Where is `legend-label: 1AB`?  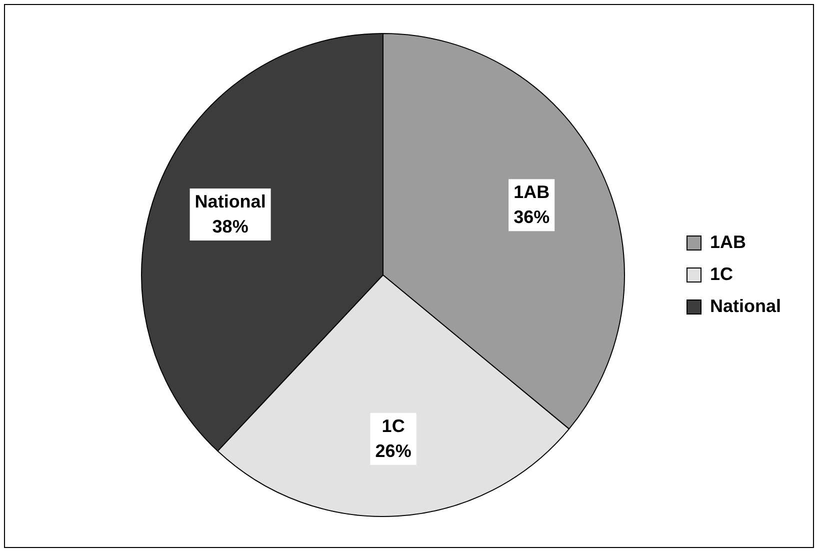
legend-label: 1AB is located at coordinates (728, 242).